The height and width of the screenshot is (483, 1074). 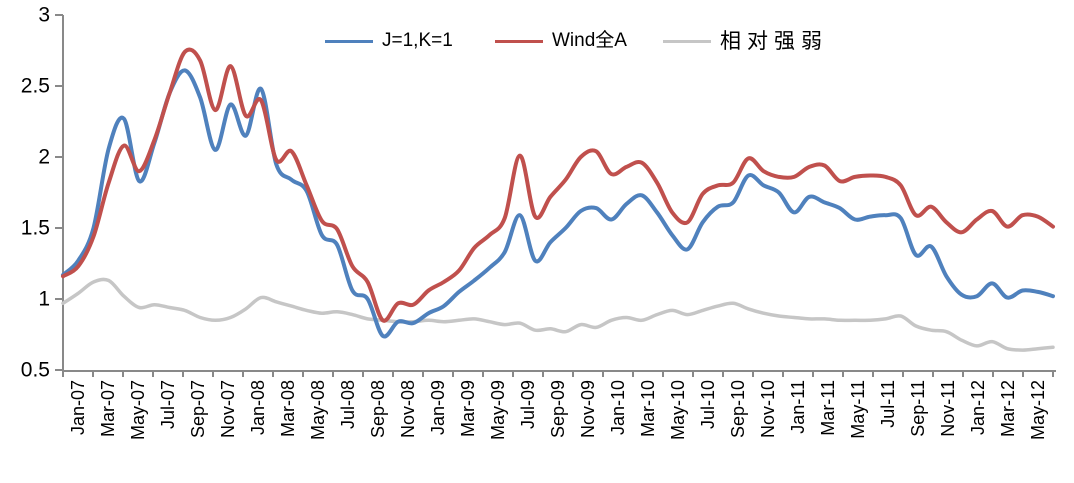 What do you see at coordinates (44, 15) in the screenshot?
I see `y-tick-label: 3` at bounding box center [44, 15].